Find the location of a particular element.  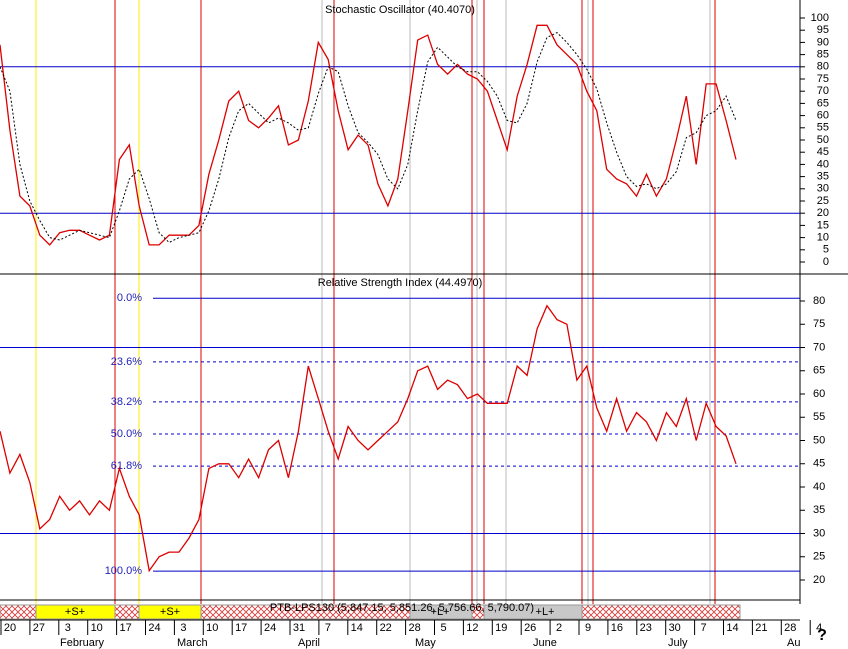

x-tick-label: 16 is located at coordinates (617, 628).